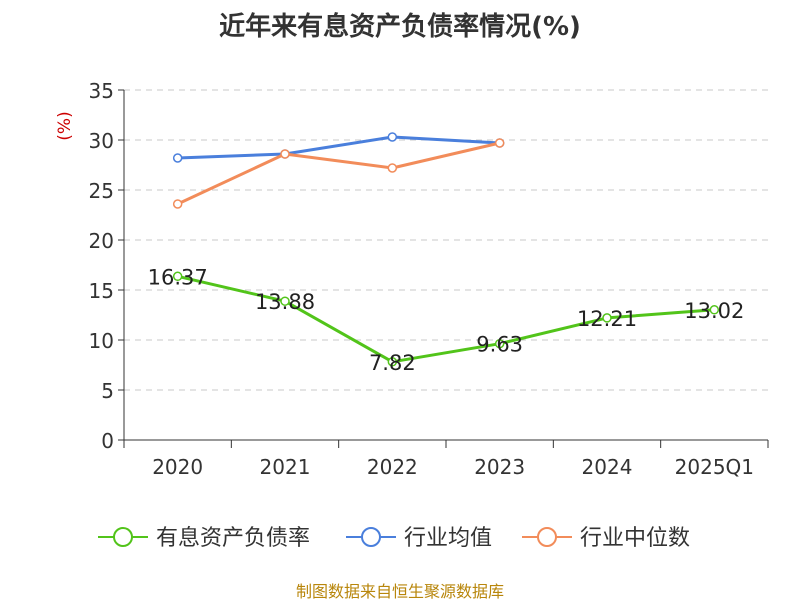  I want to click on y-tick-label-15: 15, so click(101, 291).